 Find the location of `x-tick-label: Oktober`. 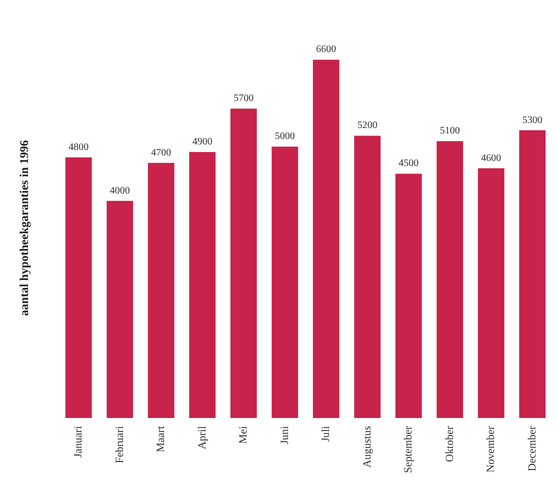

x-tick-label: Oktober is located at coordinates (450, 444).